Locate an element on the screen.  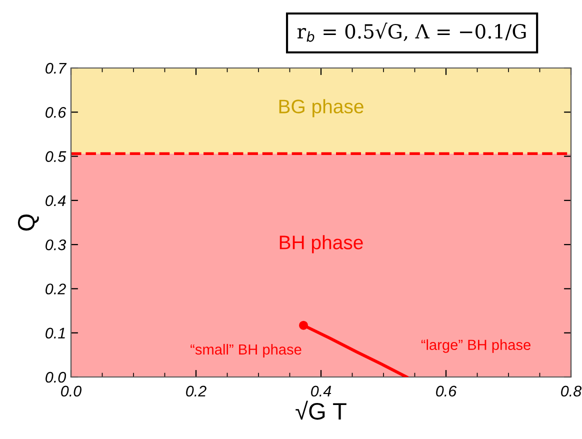
x-tick-label: 0.0 is located at coordinates (71, 391).